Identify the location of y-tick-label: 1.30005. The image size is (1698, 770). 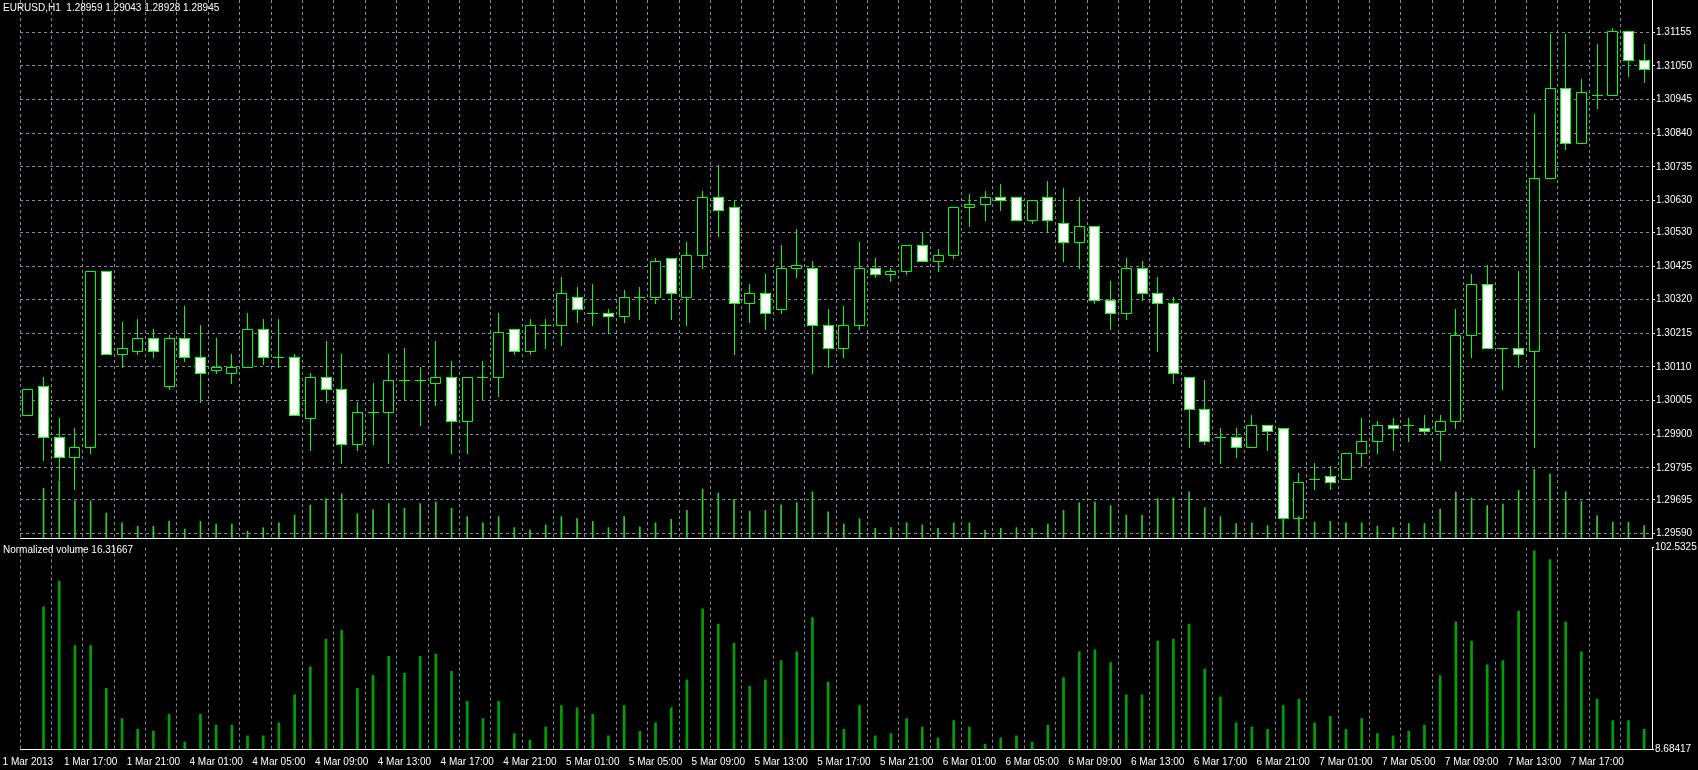
(1674, 400).